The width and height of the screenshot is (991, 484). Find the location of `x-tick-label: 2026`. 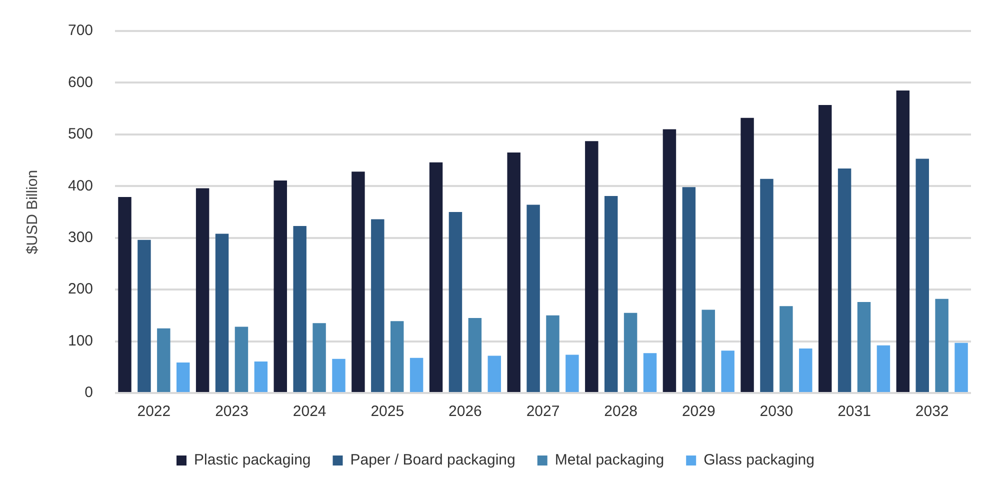

x-tick-label: 2026 is located at coordinates (465, 411).